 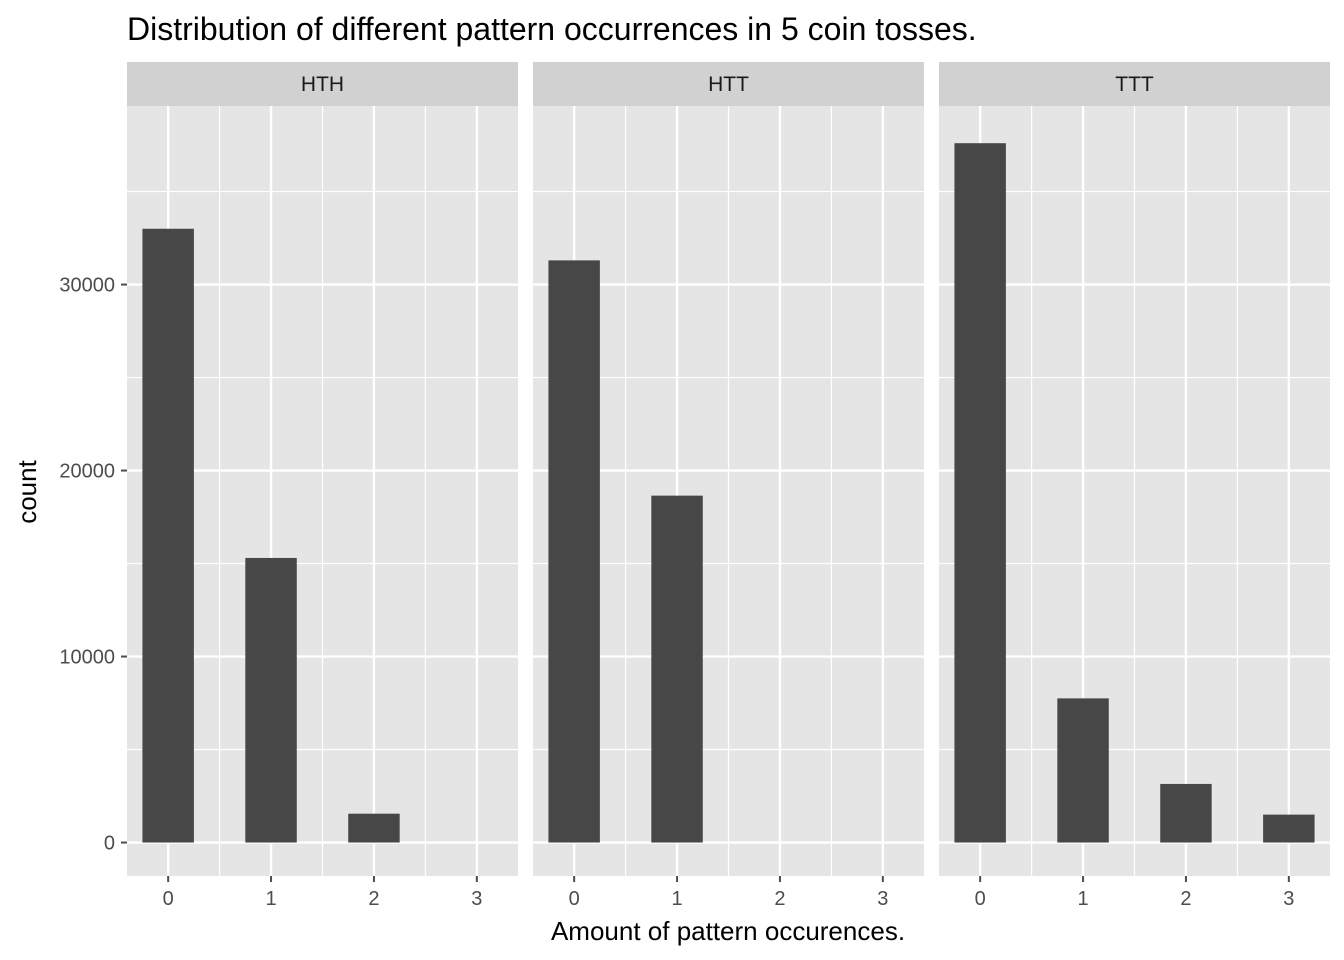 I want to click on y-tick-label: 20000, so click(x=87, y=472).